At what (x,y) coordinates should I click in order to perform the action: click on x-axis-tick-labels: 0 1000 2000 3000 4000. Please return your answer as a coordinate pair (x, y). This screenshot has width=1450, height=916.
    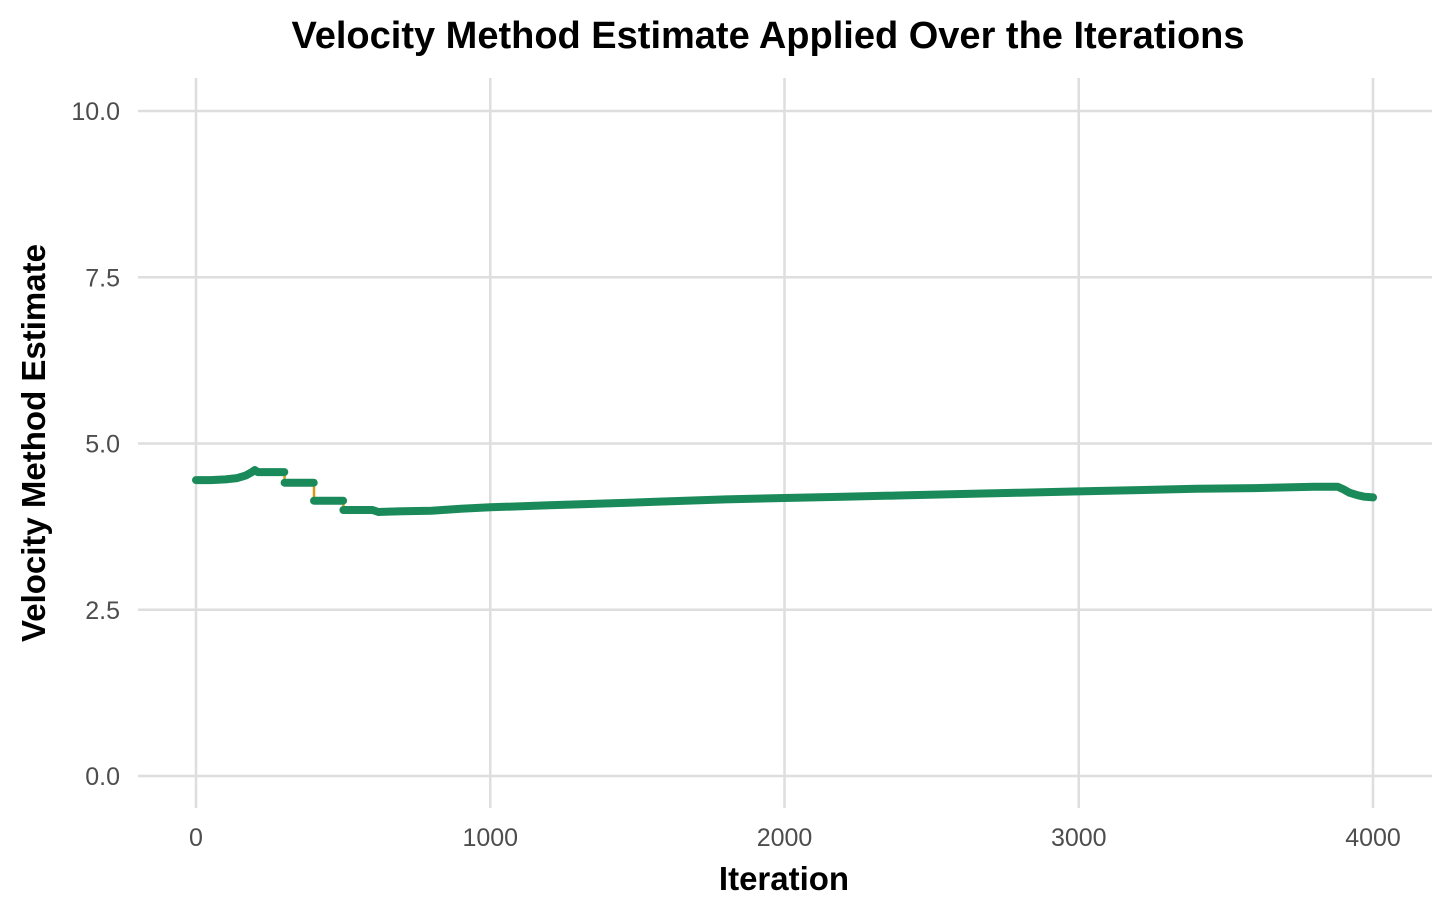
    Looking at the image, I should click on (795, 838).